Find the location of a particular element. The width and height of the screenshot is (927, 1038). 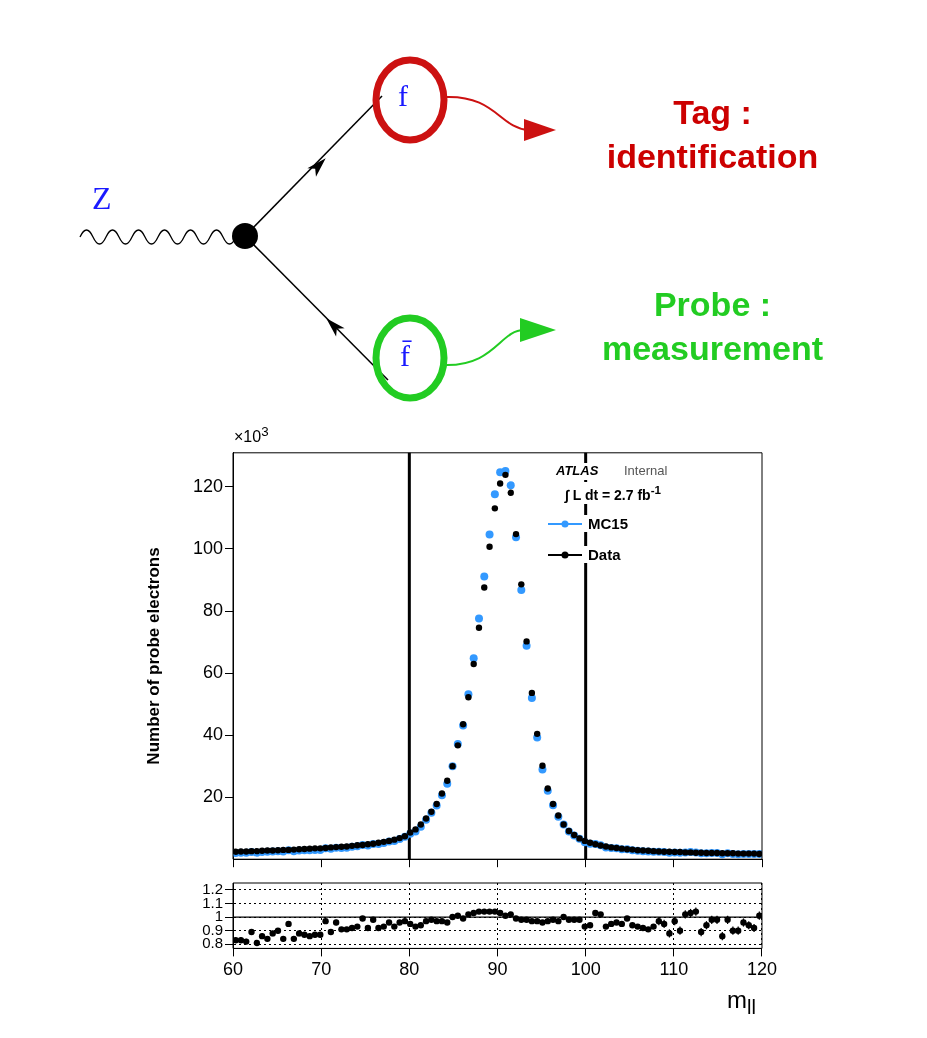

x-tick-label: 70 is located at coordinates (321, 969).